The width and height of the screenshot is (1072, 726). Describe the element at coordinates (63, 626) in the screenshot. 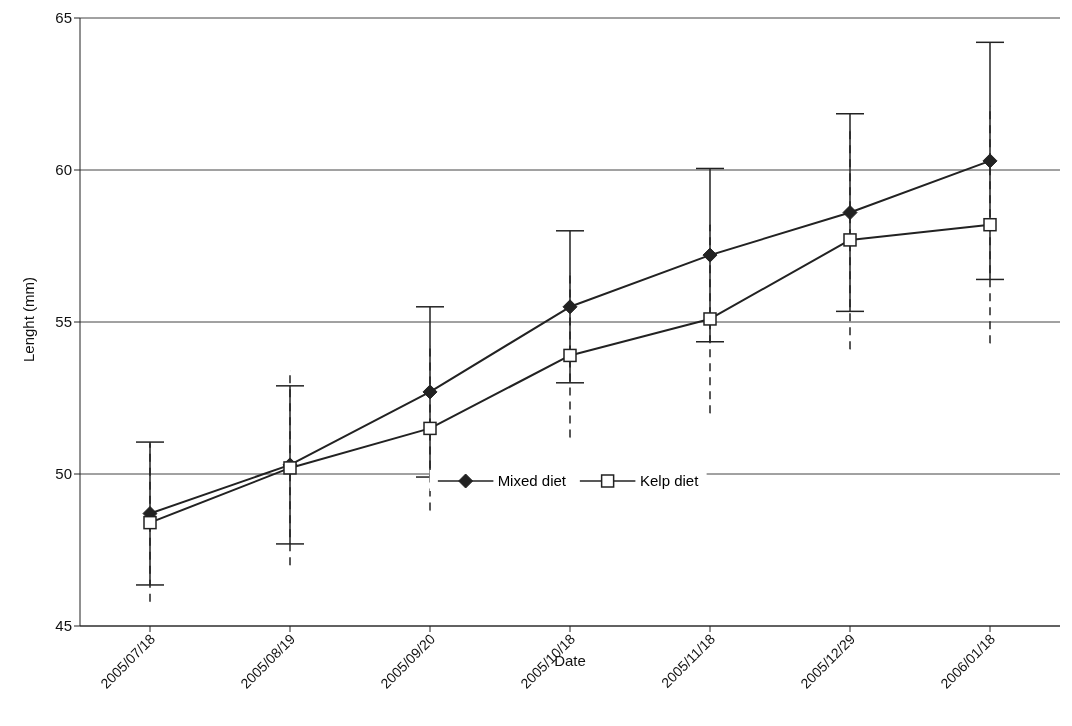

I see `y-tick-label: 45` at that location.